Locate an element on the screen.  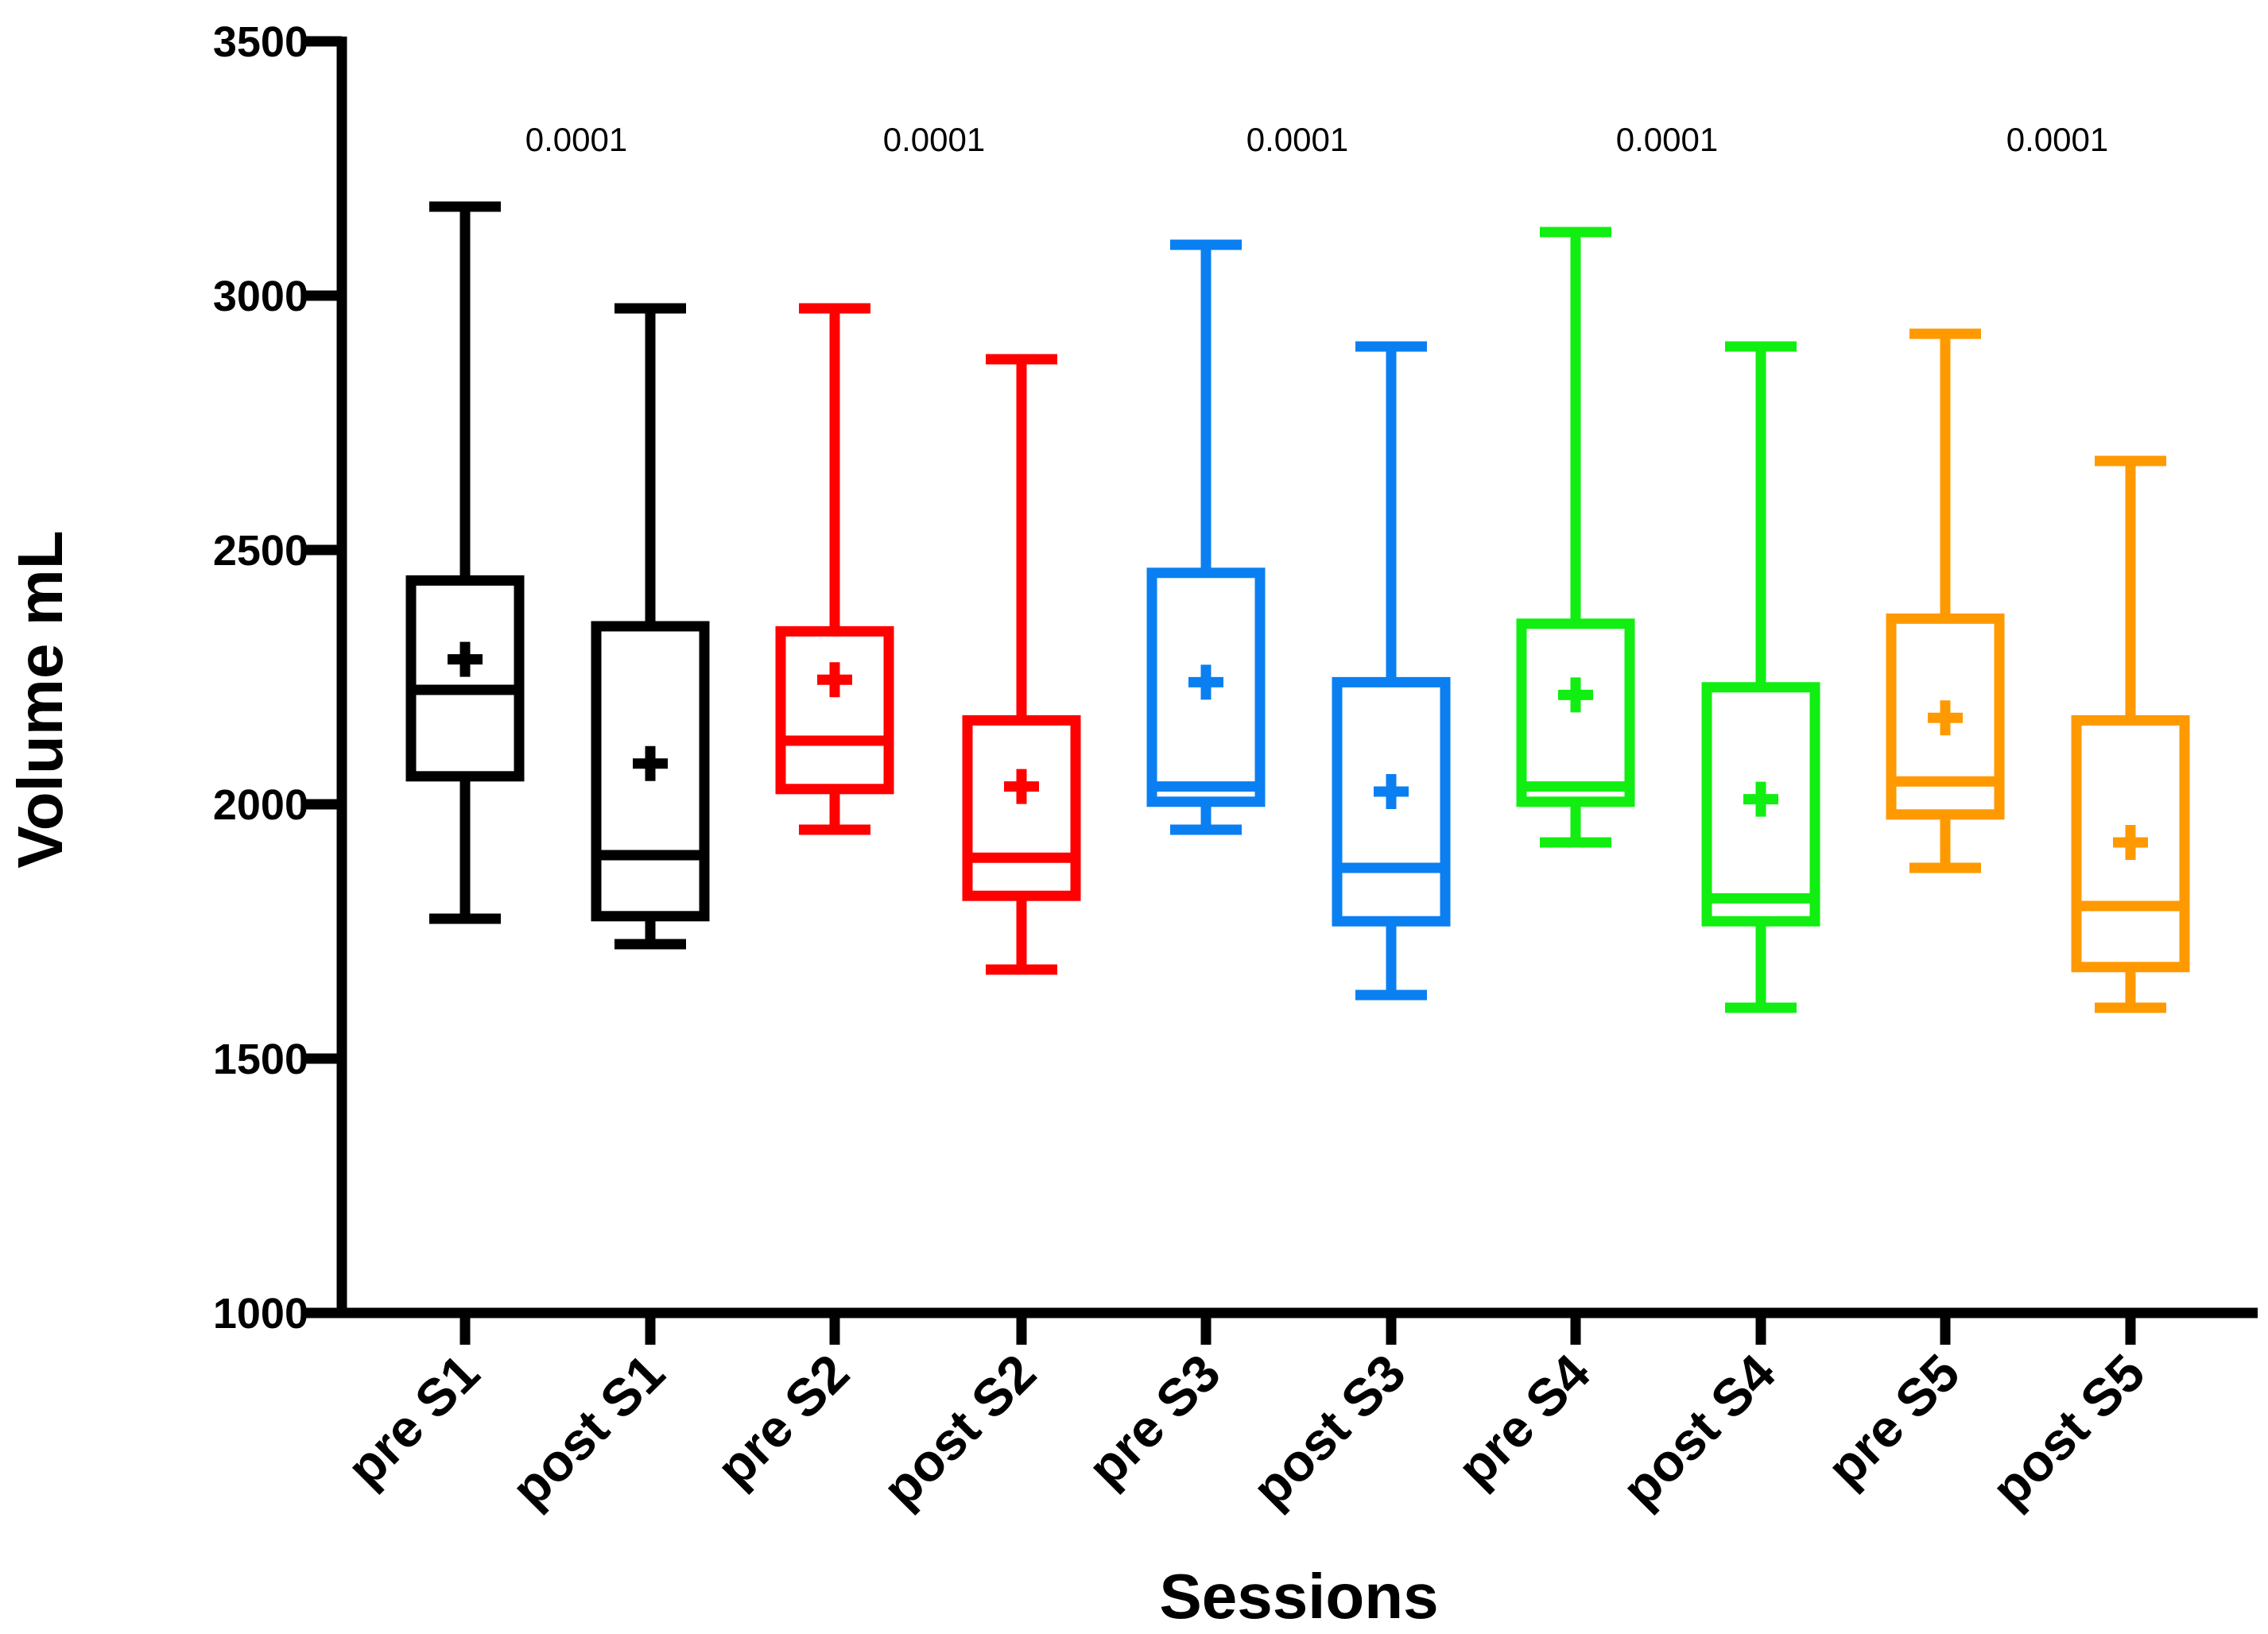
y-tick-labels: 1000 1500 2000 2500 3000 3500 is located at coordinates (260, 678).